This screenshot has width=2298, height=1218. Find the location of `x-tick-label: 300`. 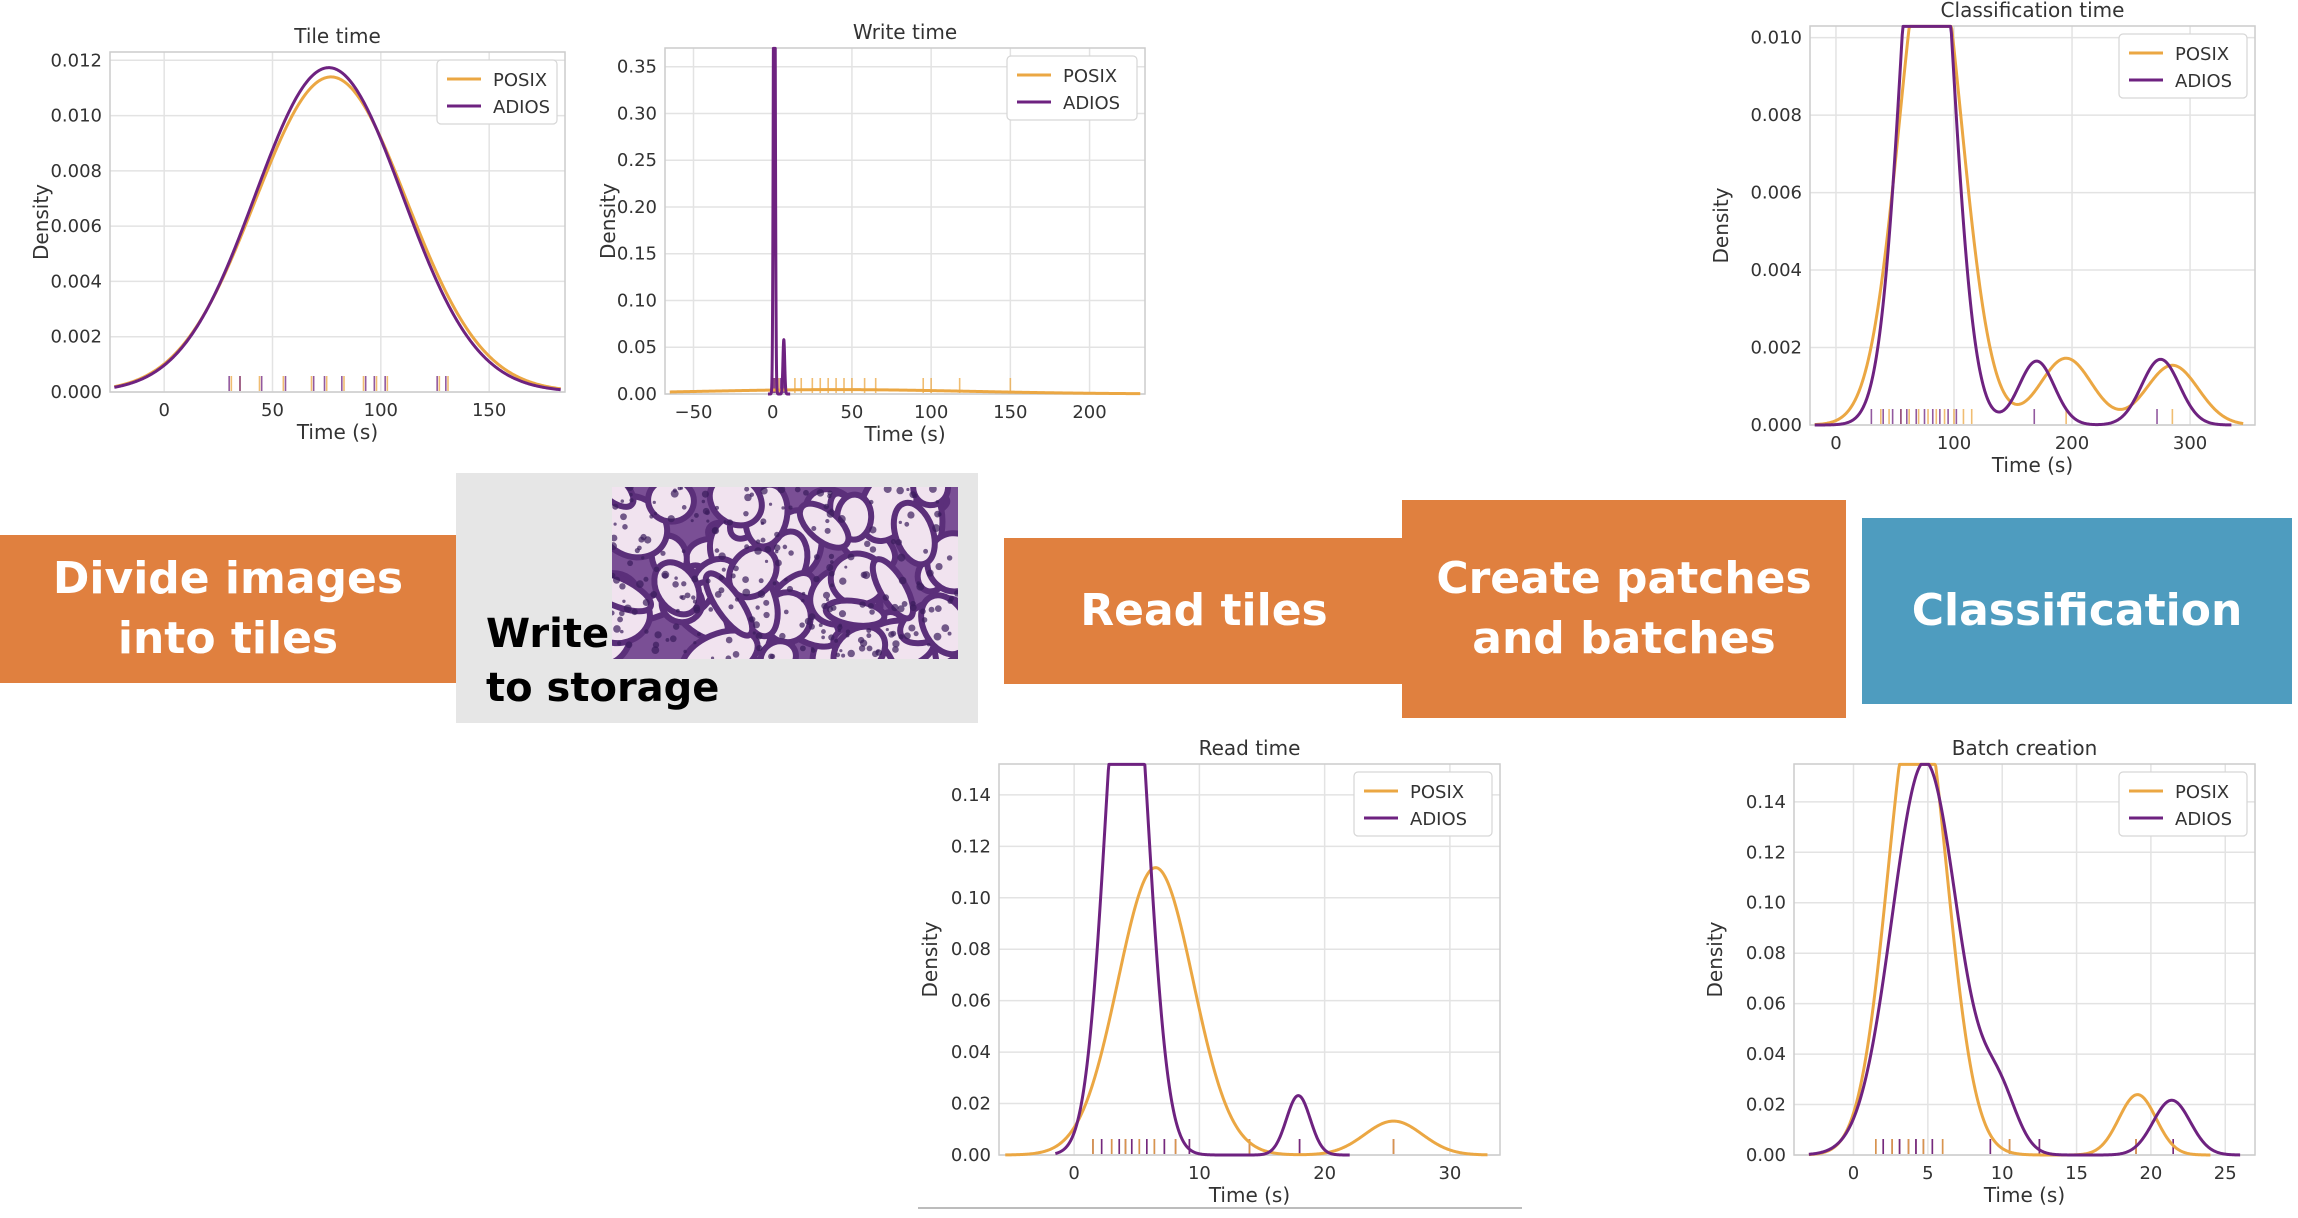

x-tick-label: 300 is located at coordinates (2190, 443).